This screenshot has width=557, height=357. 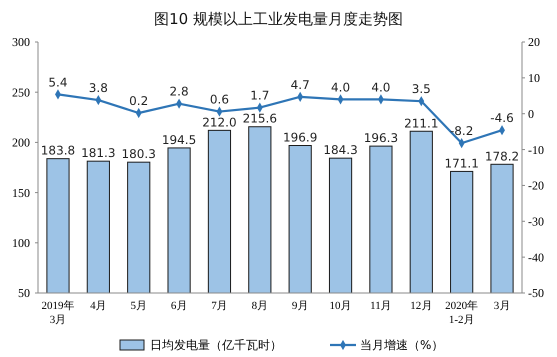 What do you see at coordinates (278, 19) in the screenshot?
I see `chart-title: 图10 规模以上工业发电量月度走势图` at bounding box center [278, 19].